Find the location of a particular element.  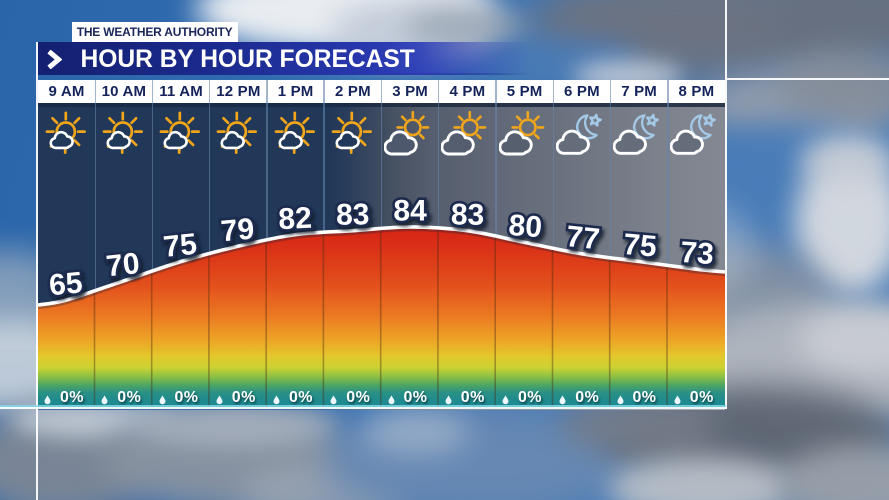

svg-text: 80 is located at coordinates (525, 226).